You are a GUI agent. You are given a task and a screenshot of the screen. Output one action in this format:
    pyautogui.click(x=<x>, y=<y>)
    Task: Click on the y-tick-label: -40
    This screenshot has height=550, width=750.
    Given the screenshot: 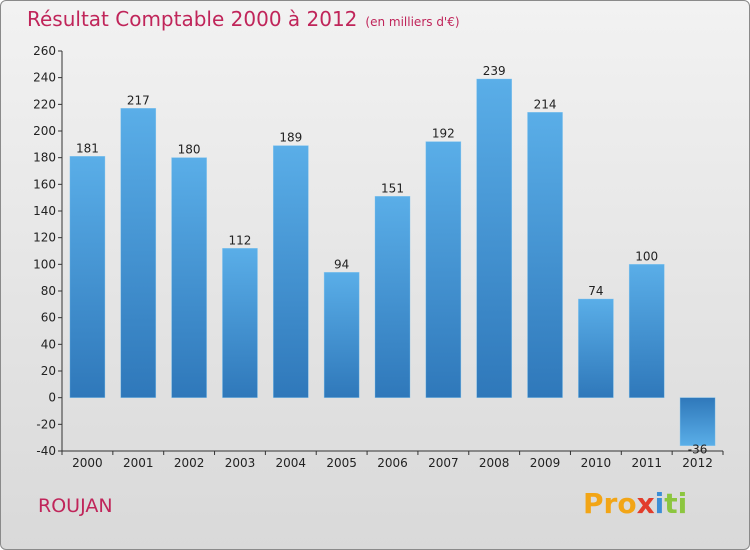 What is the action you would take?
    pyautogui.click(x=46, y=451)
    